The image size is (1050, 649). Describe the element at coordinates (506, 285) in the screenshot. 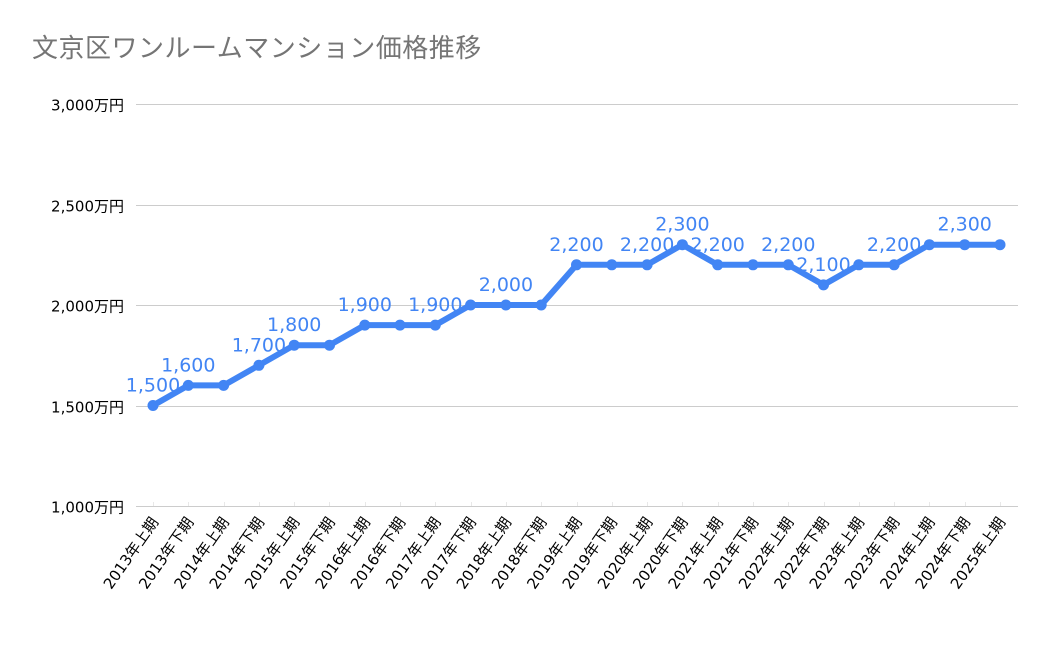

I see `data-label: 2,000` at that location.